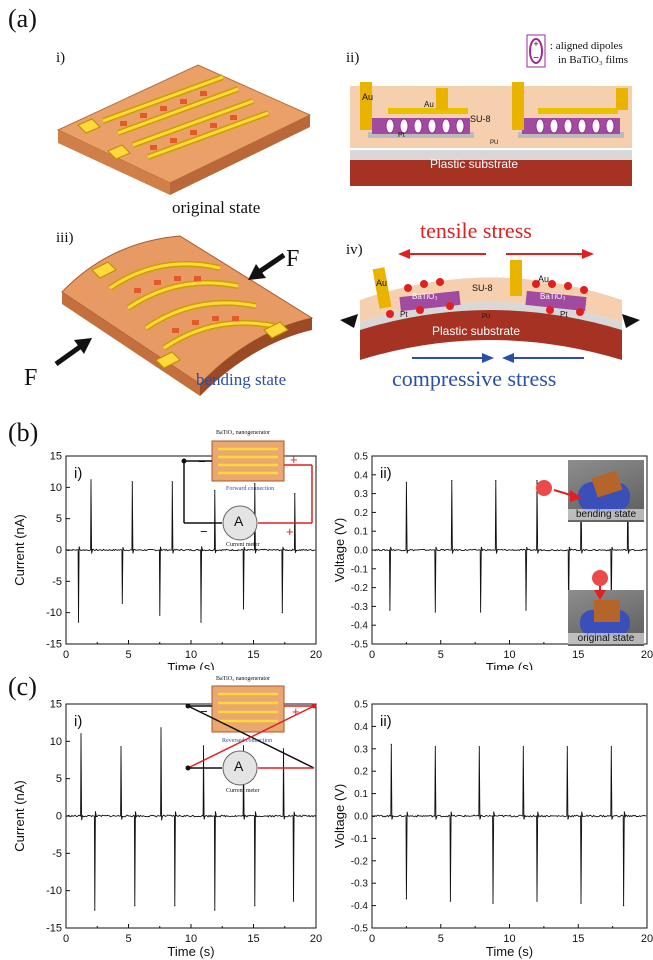  Describe the element at coordinates (361, 551) in the screenshot. I see `y-tick-label: 0.0` at that location.